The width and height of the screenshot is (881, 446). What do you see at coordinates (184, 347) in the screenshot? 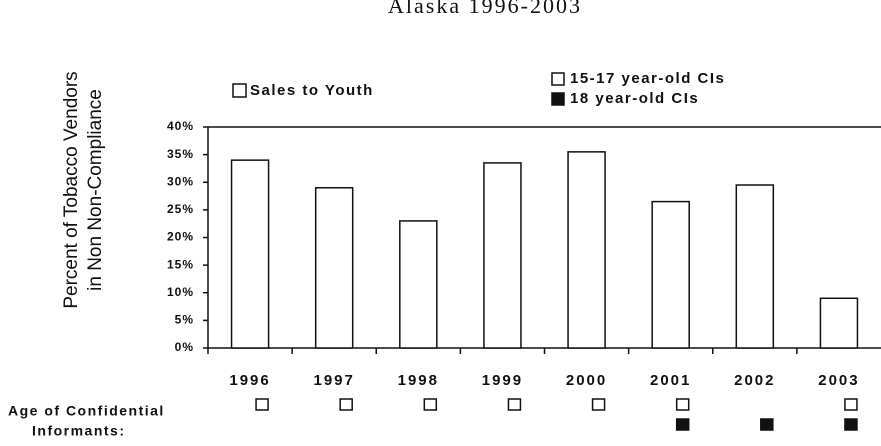
I see `y-tick-label: 0%` at bounding box center [184, 347].